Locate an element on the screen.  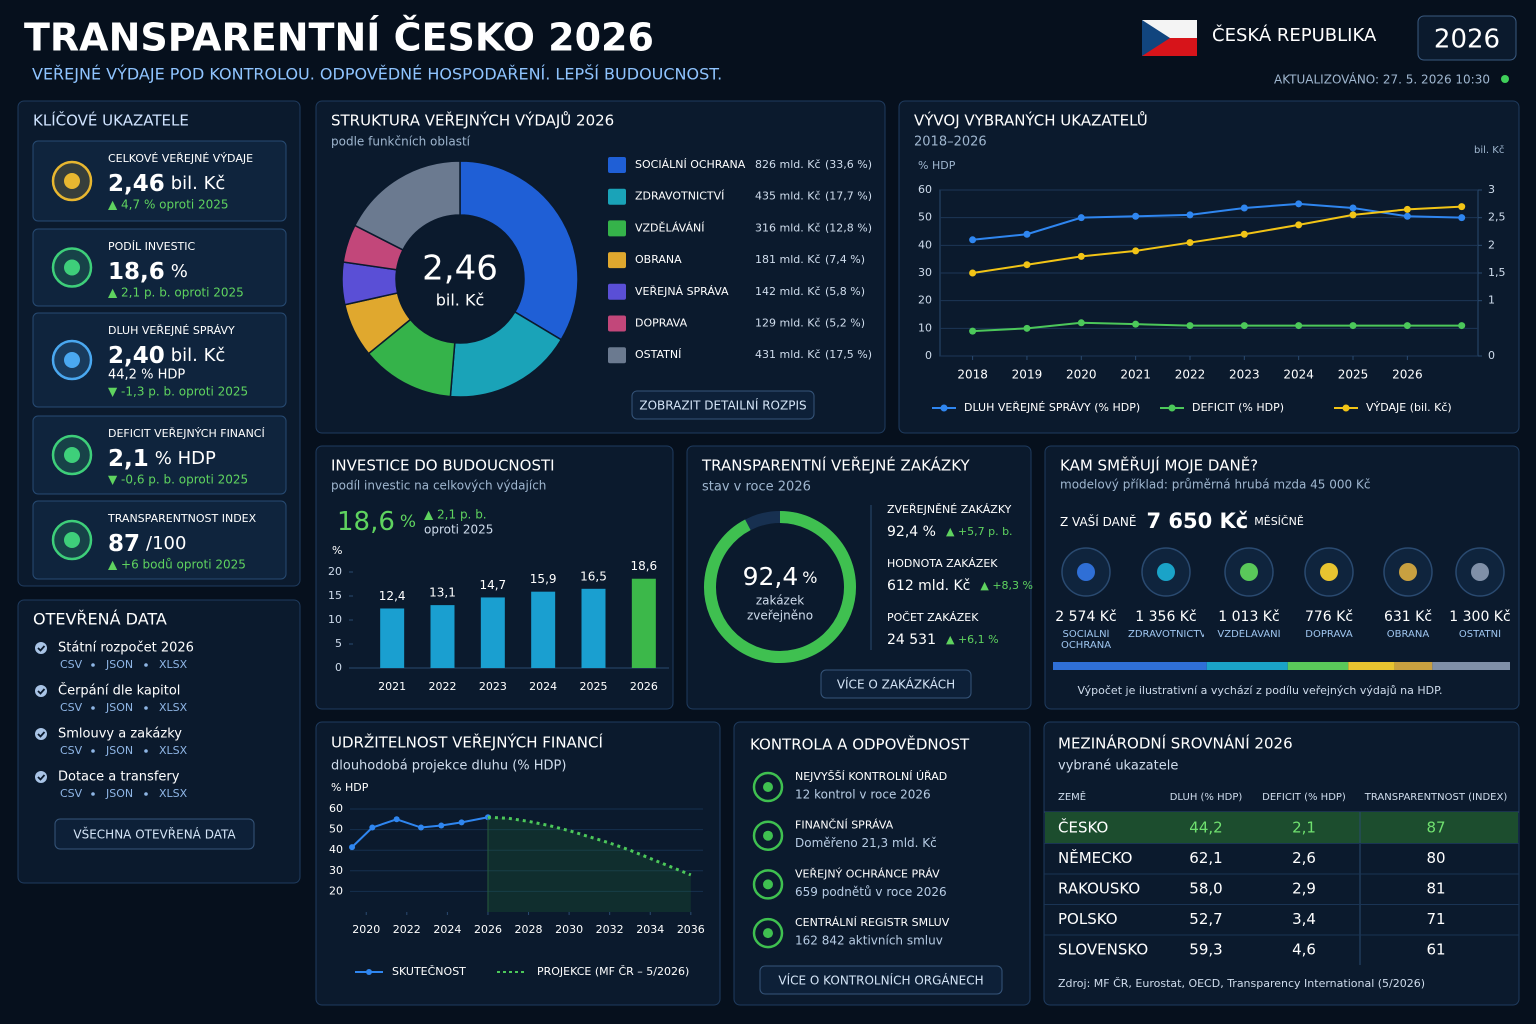
dataset-name: Čerpání dle kapitol is located at coordinates (119, 691).